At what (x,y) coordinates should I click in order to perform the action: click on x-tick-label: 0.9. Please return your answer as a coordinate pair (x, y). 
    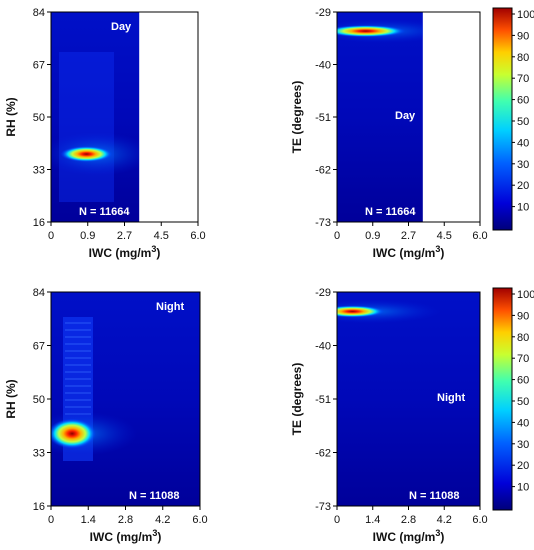
    Looking at the image, I should click on (372, 236).